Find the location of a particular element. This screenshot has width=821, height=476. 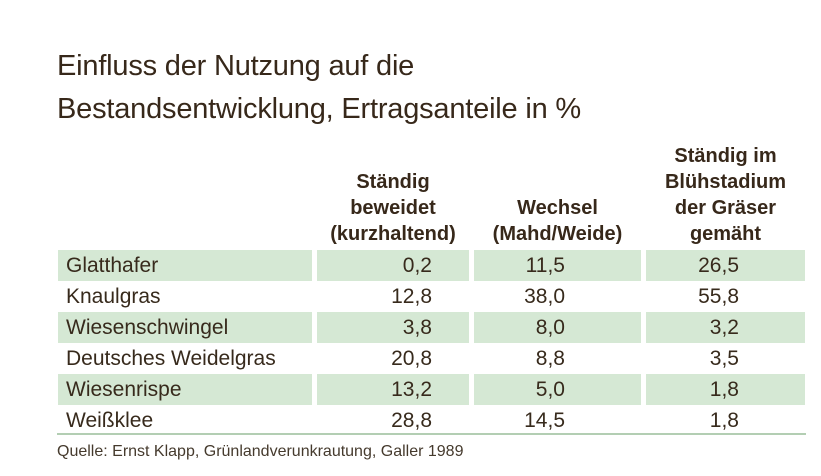

value-cell-wechsel: 8,8 is located at coordinates (555, 358).